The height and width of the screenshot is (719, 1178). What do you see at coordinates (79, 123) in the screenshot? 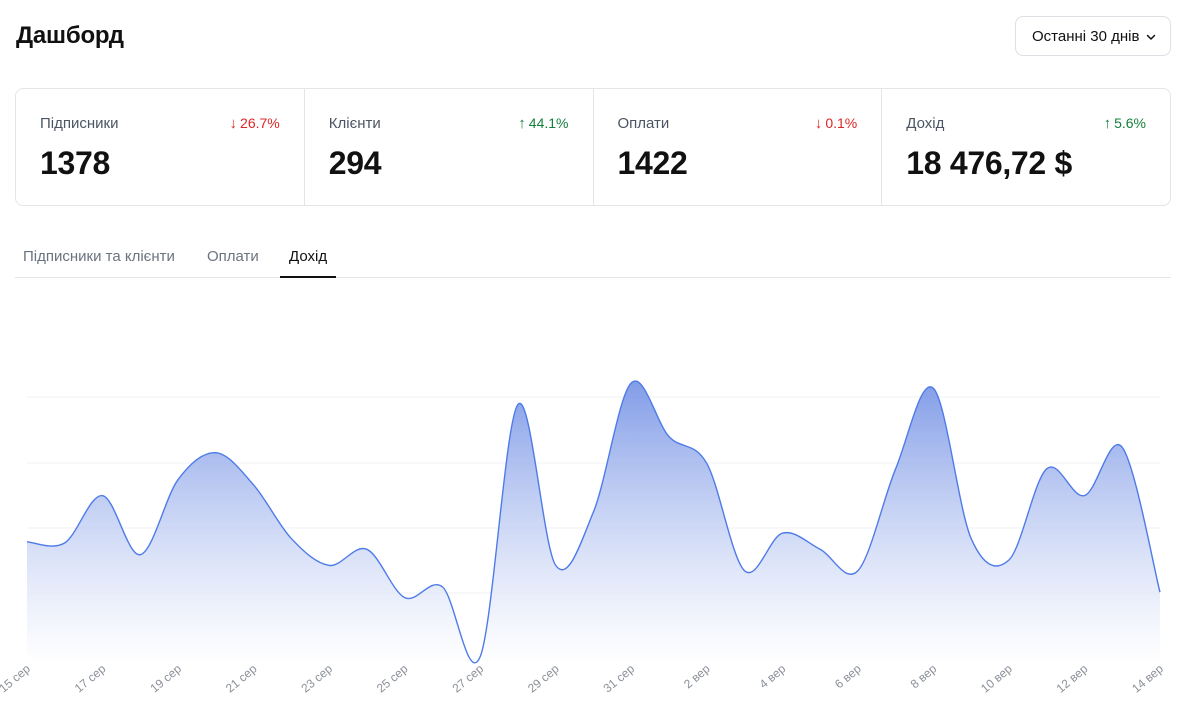
I see `stat-label: Підписники` at bounding box center [79, 123].